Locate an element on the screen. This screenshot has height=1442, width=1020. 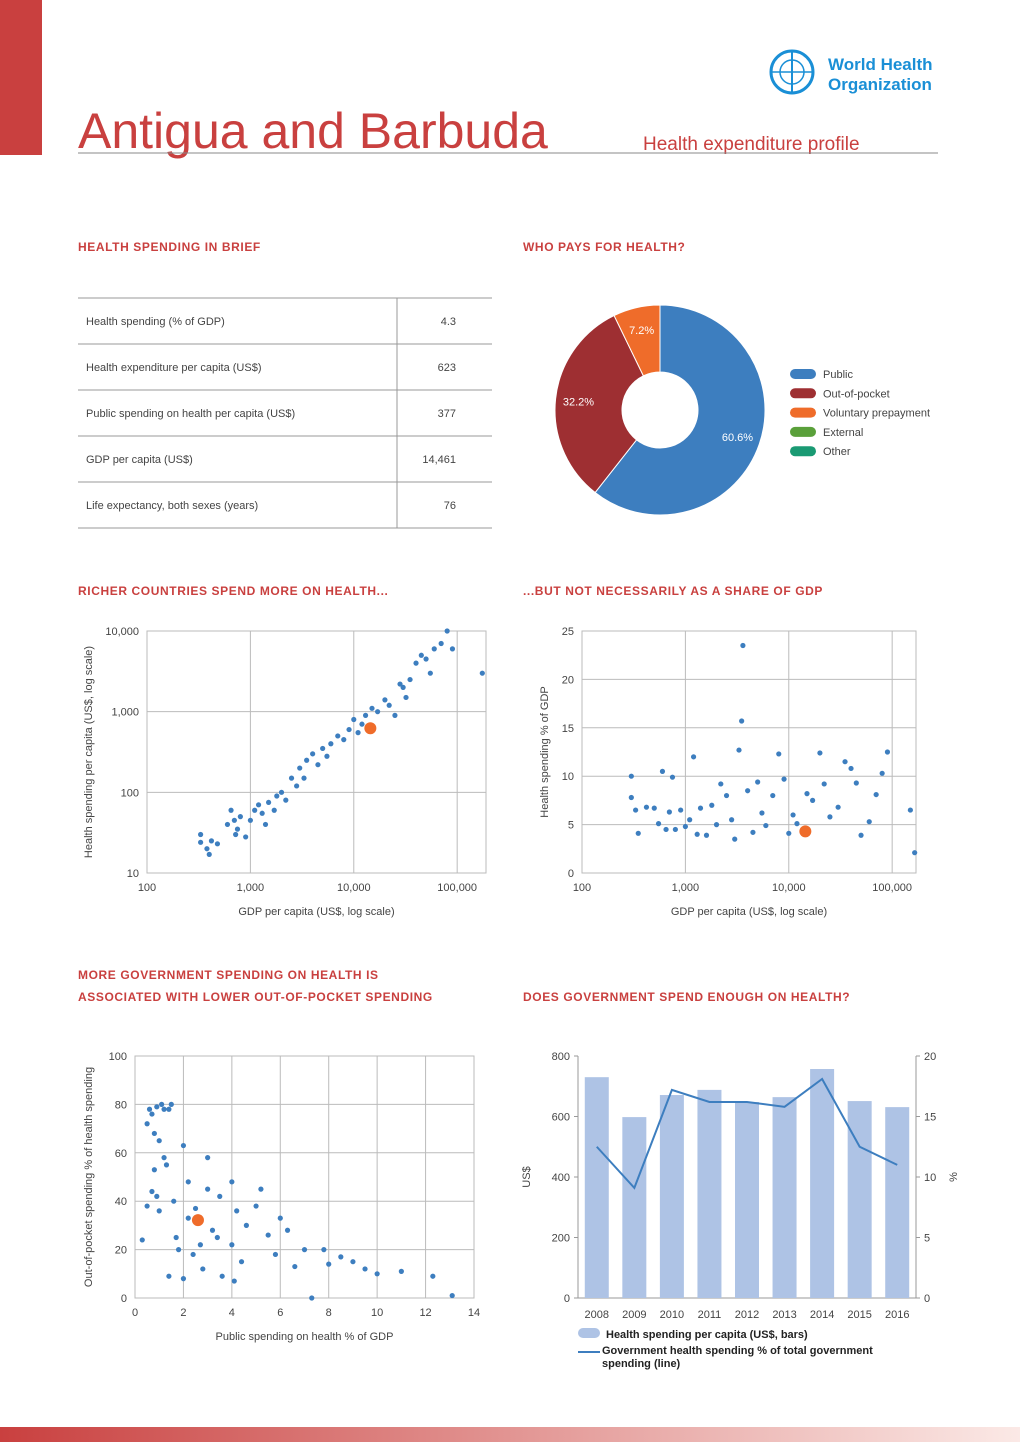
y-tick-label: 10 is located at coordinates (133, 874).